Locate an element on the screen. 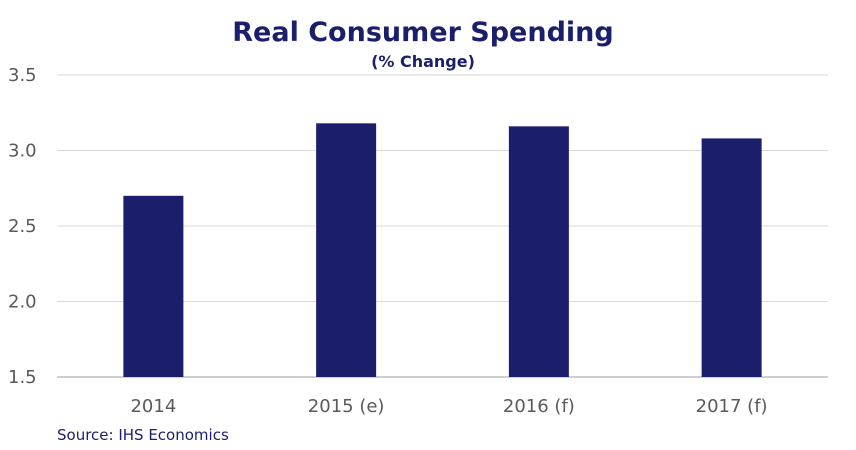  chart-title: Real Consumer Spending is located at coordinates (422, 32).